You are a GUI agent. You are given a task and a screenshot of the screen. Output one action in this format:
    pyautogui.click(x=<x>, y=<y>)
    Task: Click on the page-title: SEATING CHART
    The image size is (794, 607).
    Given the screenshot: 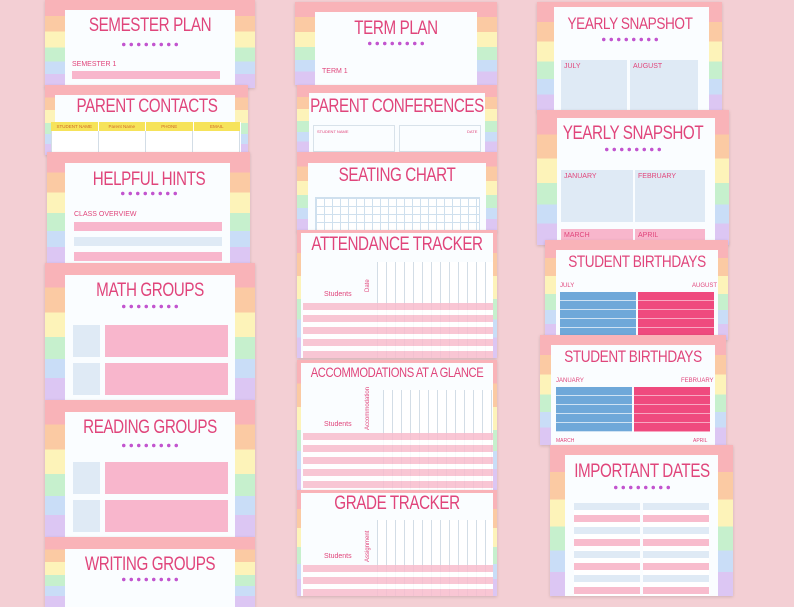 What is the action you would take?
    pyautogui.click(x=397, y=175)
    